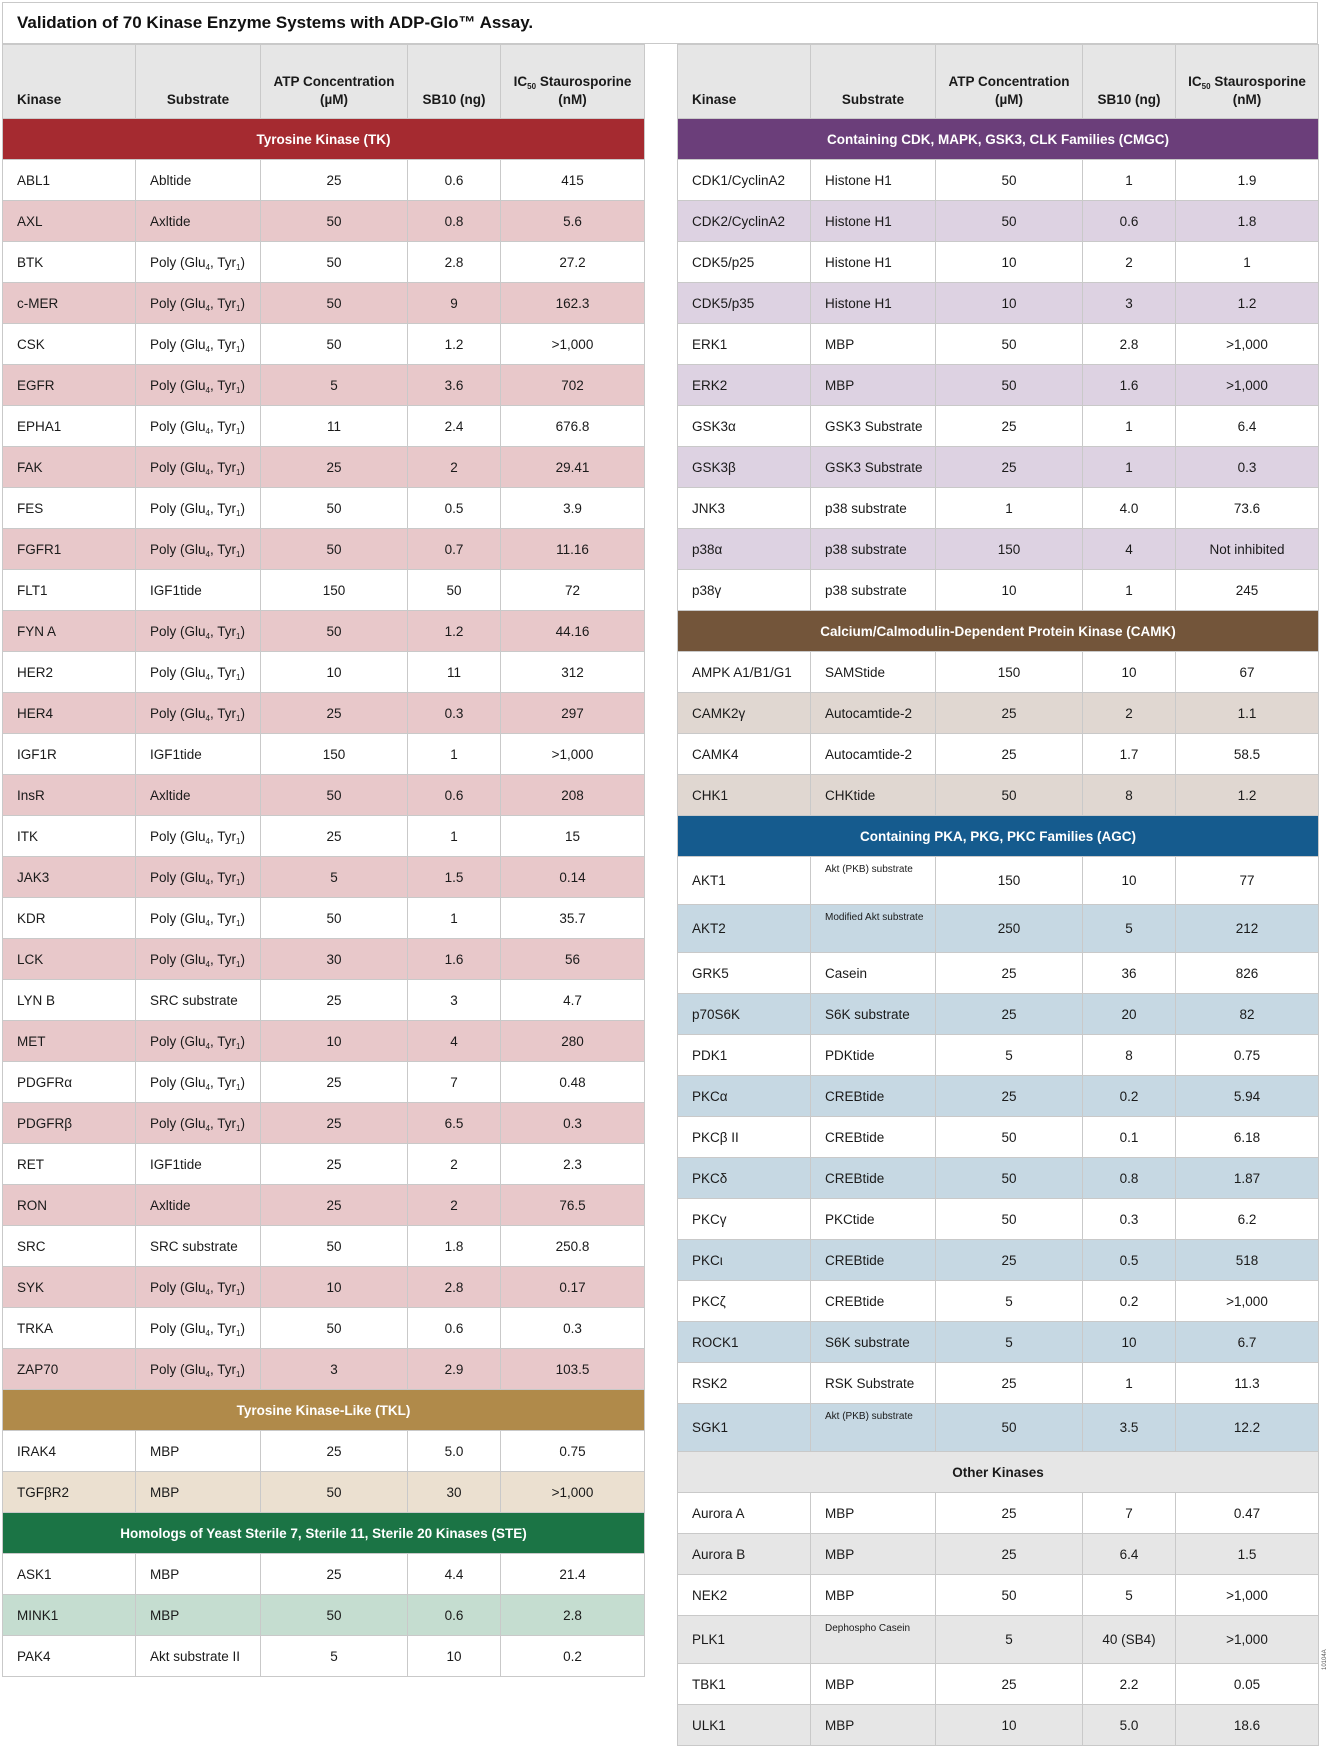 The image size is (1334, 1746). Describe the element at coordinates (873, 1383) in the screenshot. I see `substrate-cell: RSK Substrate` at that location.